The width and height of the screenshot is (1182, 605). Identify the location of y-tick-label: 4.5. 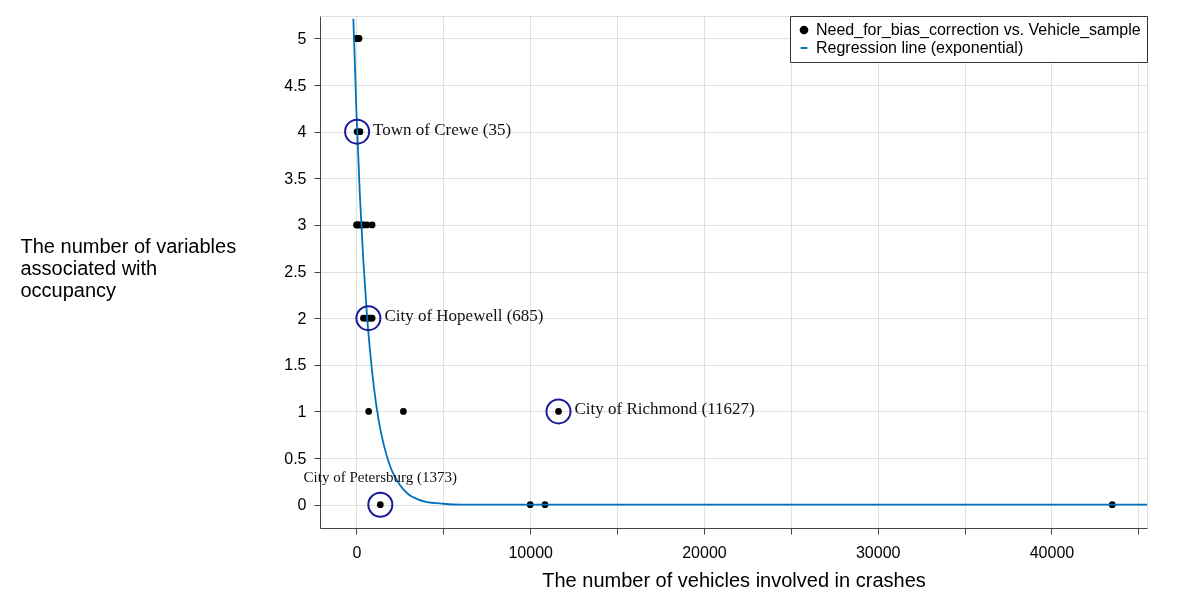
(295, 85).